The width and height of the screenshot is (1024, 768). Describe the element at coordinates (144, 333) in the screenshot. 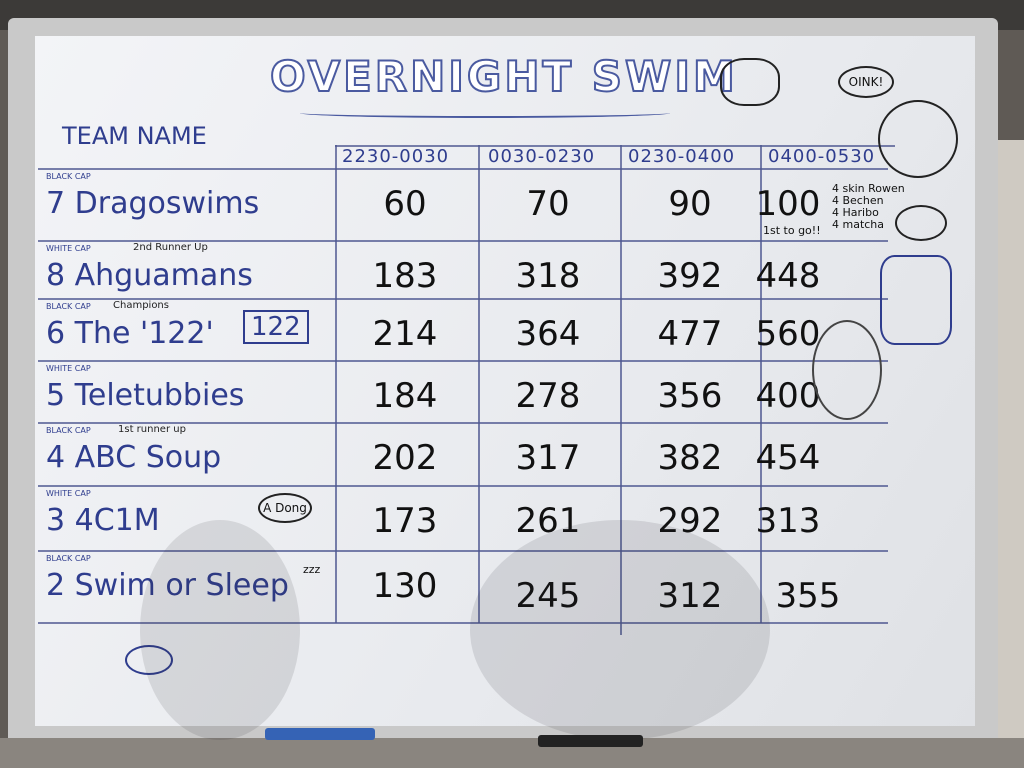

I see `team-label: The '122'` at that location.